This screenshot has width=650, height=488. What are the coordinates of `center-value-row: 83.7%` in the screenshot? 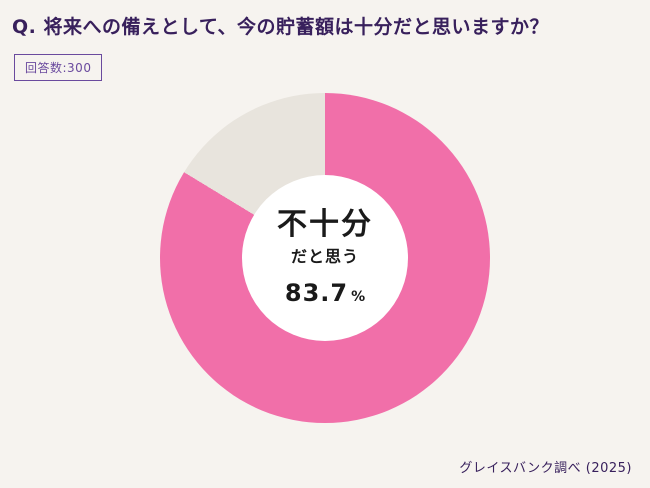 It's located at (325, 293).